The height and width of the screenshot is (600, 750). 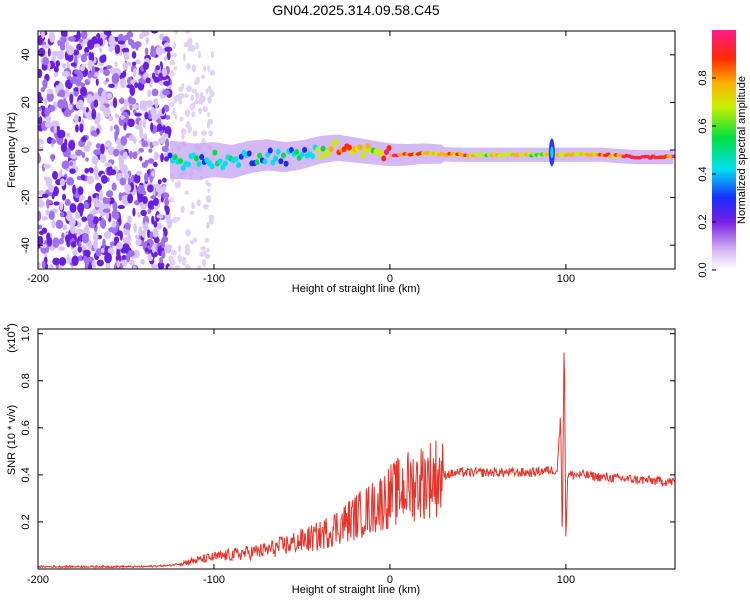 What do you see at coordinates (26, 521) in the screenshot?
I see `y-tick-label: 0.2` at bounding box center [26, 521].